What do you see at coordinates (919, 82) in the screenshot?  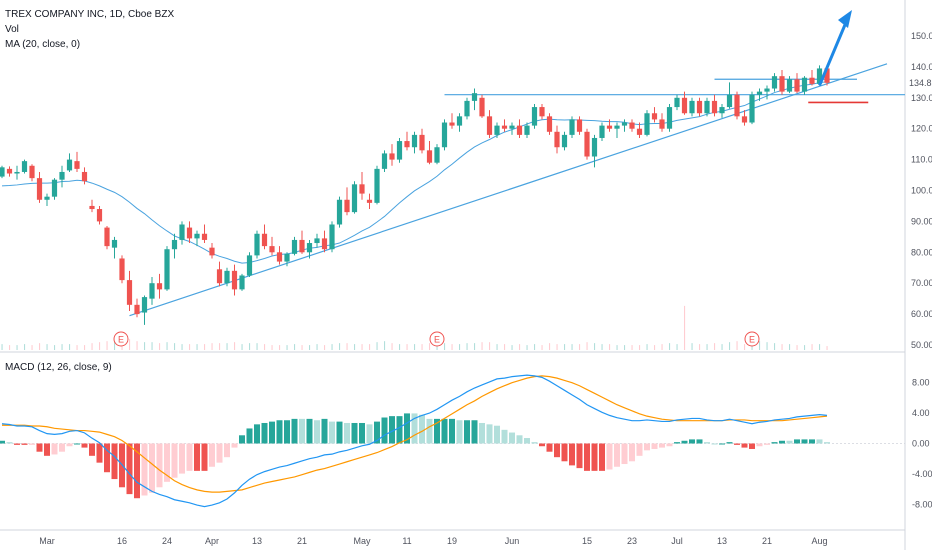 I see `last-price-bg` at bounding box center [919, 82].